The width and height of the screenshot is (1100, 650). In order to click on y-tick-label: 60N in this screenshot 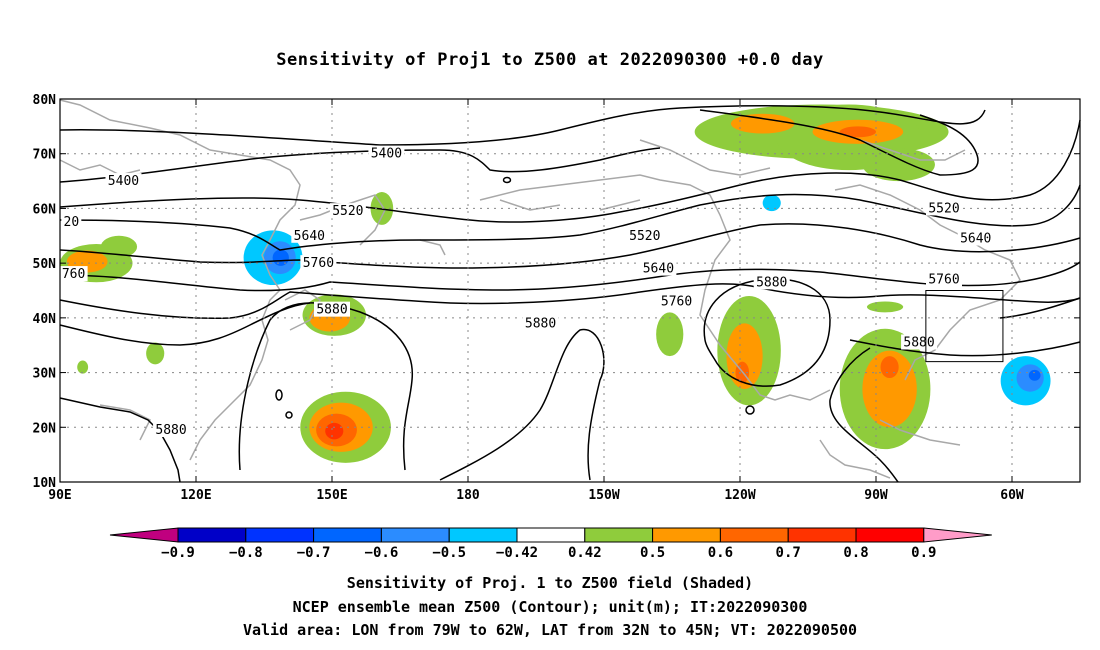, I will do `click(45, 209)`.